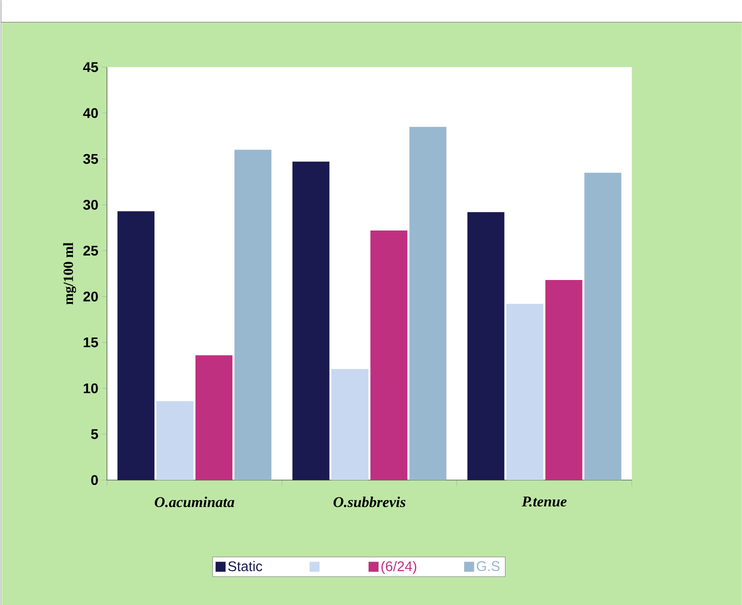  Describe the element at coordinates (544, 501) in the screenshot. I see `x-tick-label: P.tenue` at that location.